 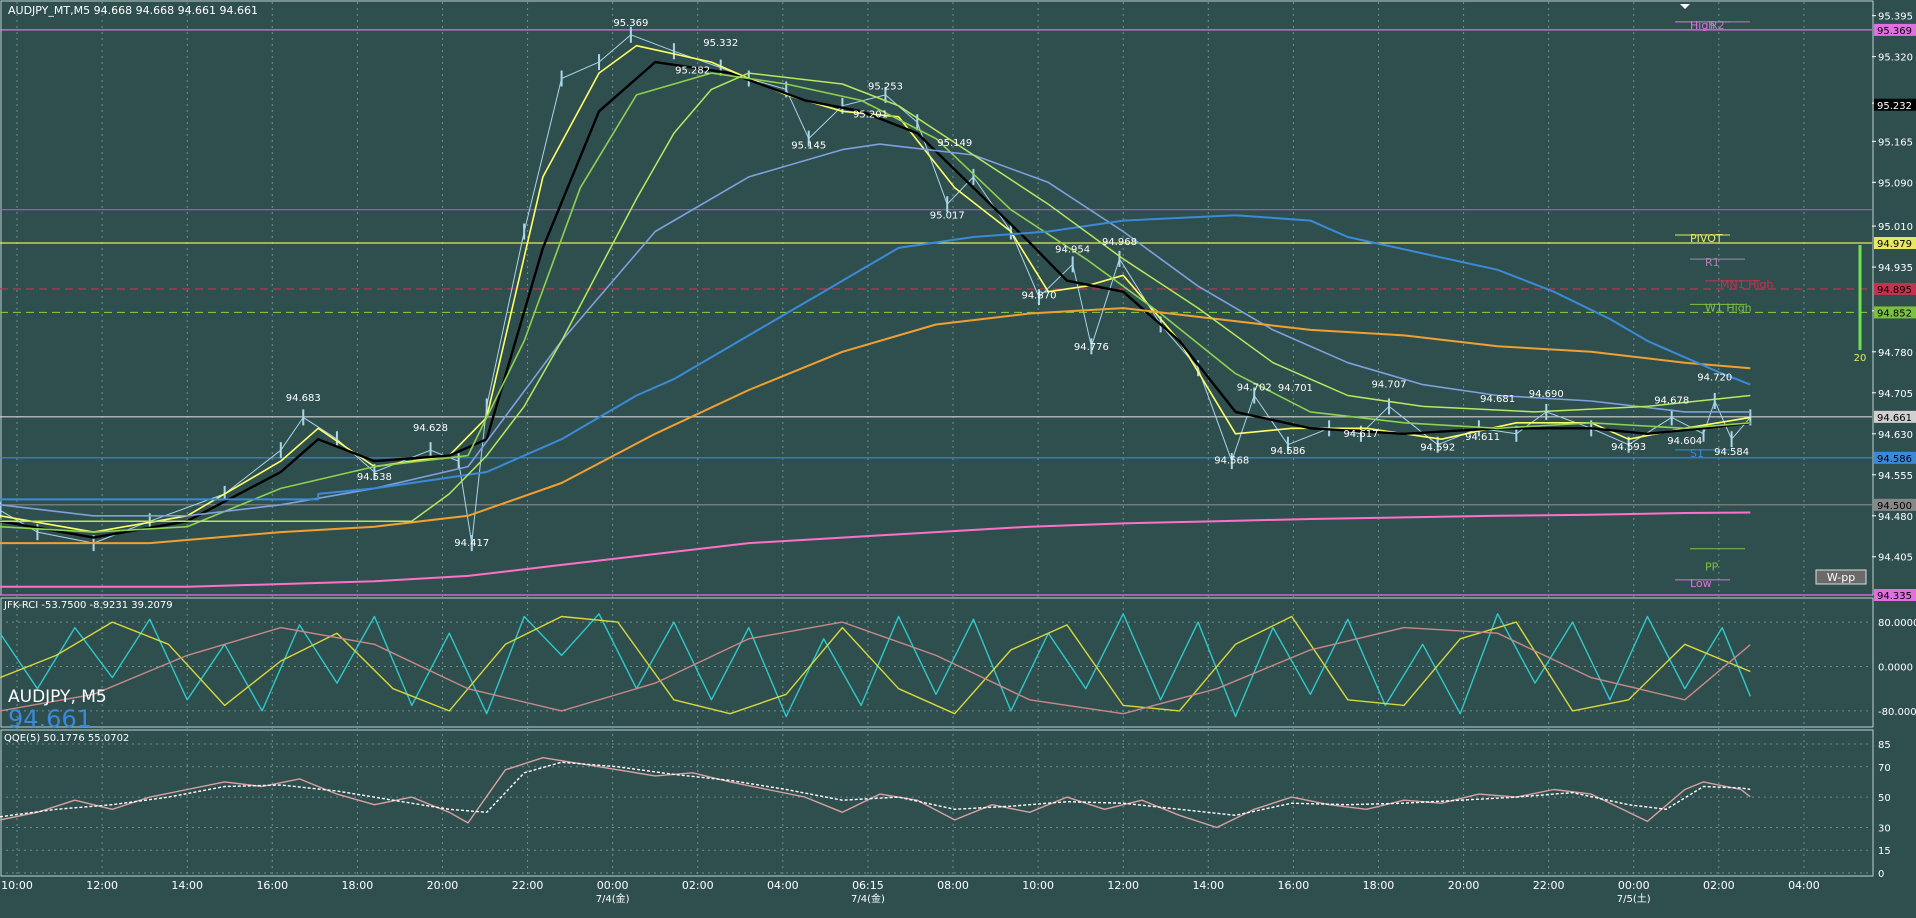 I want to click on price-annotation: 94.683, so click(x=303, y=398).